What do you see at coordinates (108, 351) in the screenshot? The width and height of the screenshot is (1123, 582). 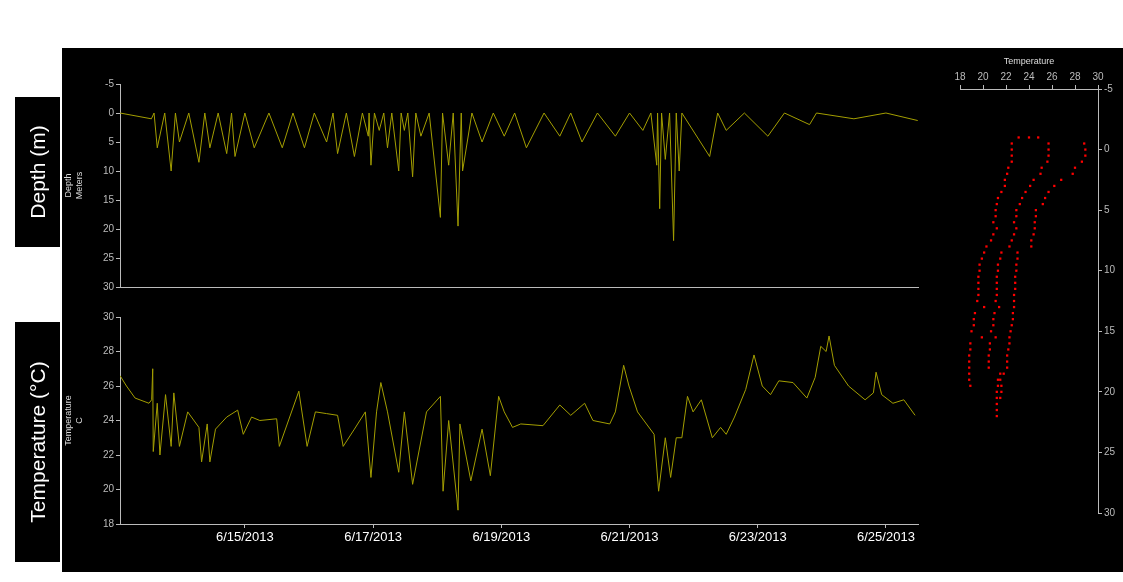 I see `y-tick-label: 28` at bounding box center [108, 351].